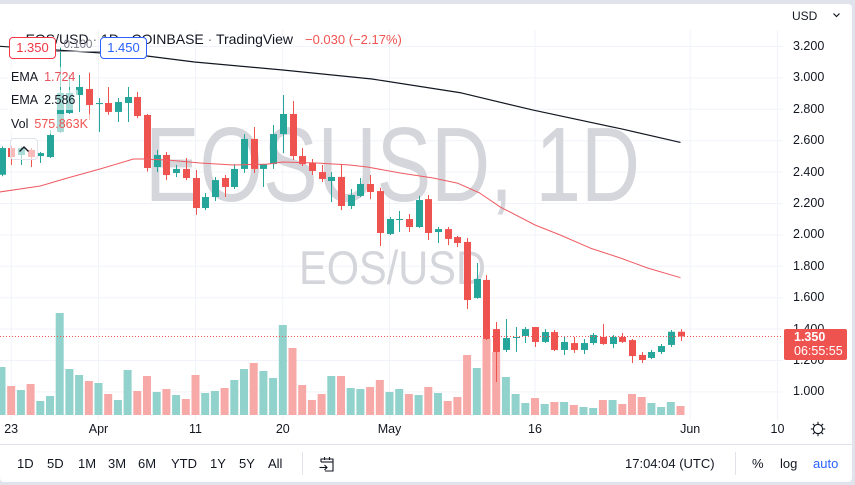 The height and width of the screenshot is (485, 855). I want to click on go-to-date-calendar-icon, so click(327, 464).